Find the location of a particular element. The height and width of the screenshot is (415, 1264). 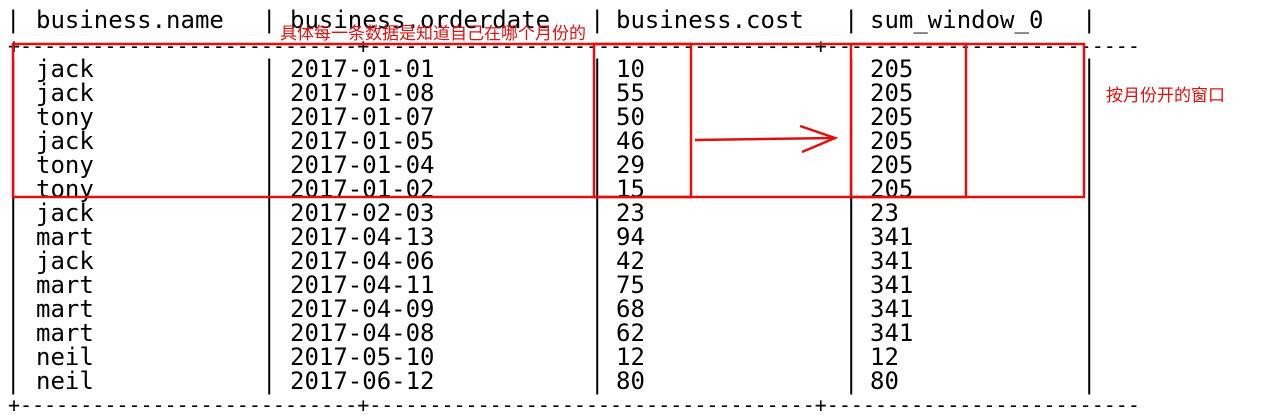

cell-cost: 94 is located at coordinates (630, 237).